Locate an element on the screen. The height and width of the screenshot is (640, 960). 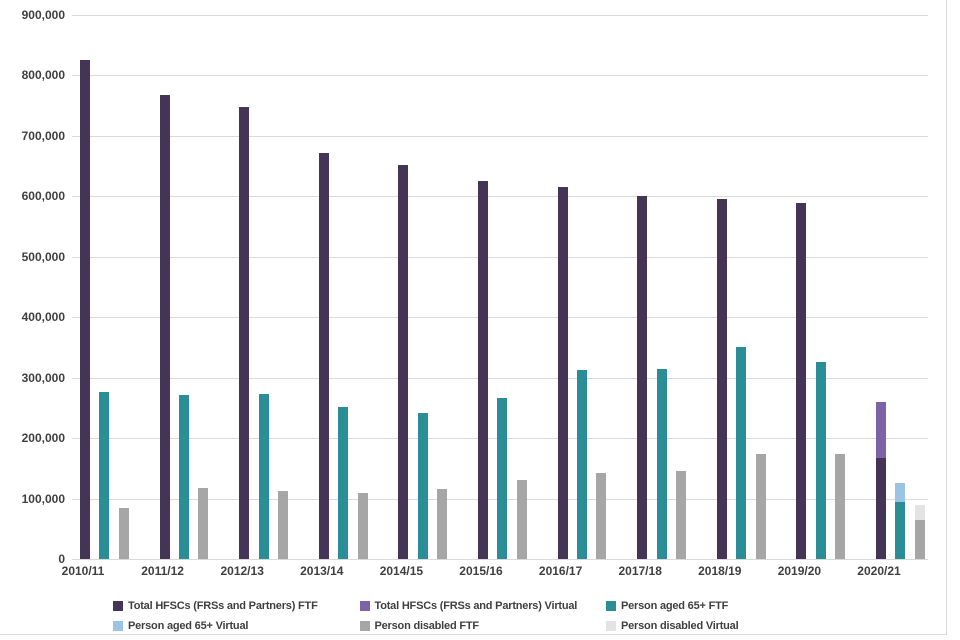
x-tick-label: 2012/13 is located at coordinates (242, 571).